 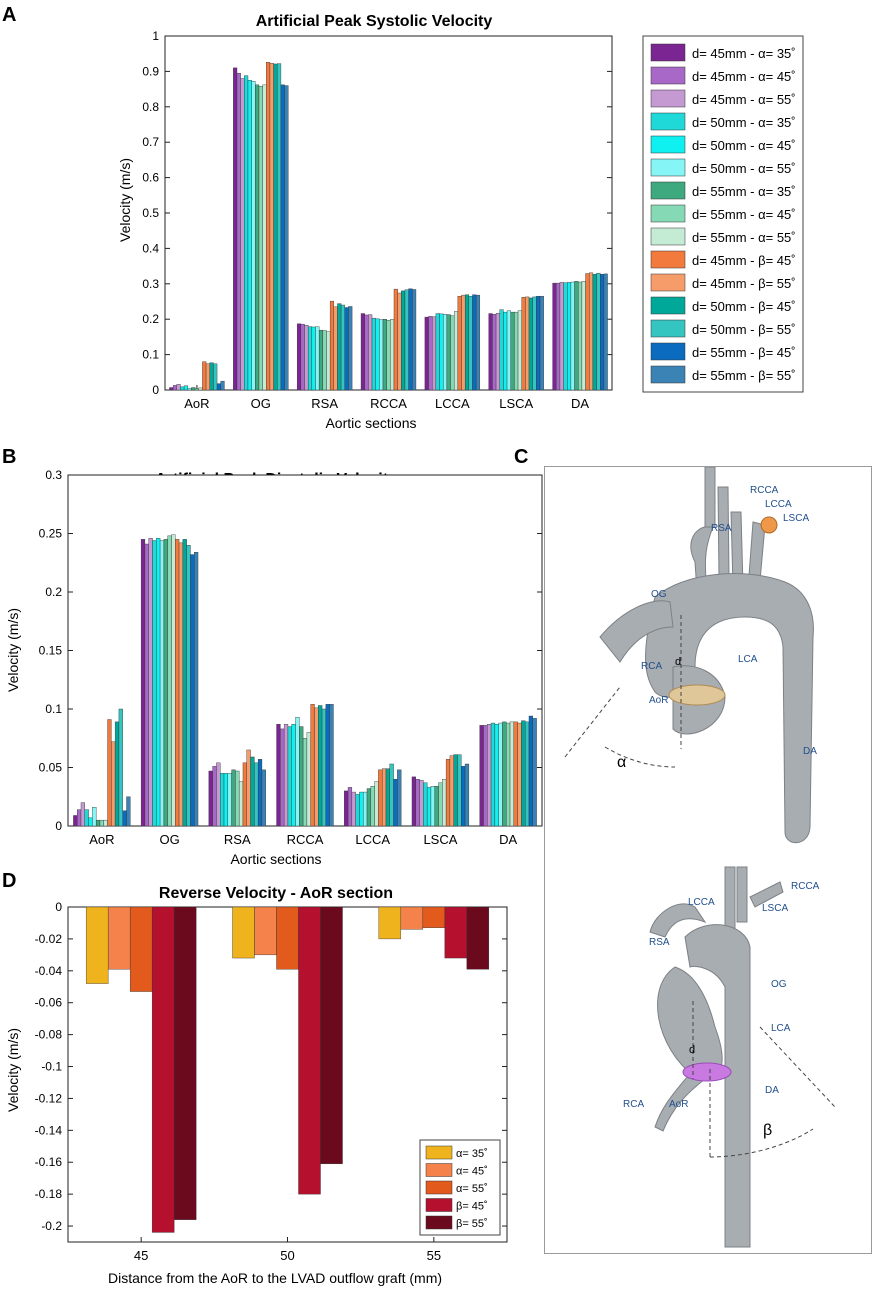 I want to click on y-tick-label: -0.14, so click(x=49, y=1130).